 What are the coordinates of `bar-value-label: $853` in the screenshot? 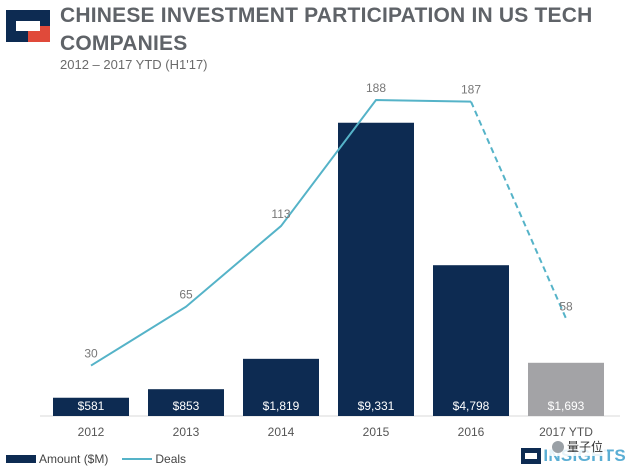 It's located at (186, 406).